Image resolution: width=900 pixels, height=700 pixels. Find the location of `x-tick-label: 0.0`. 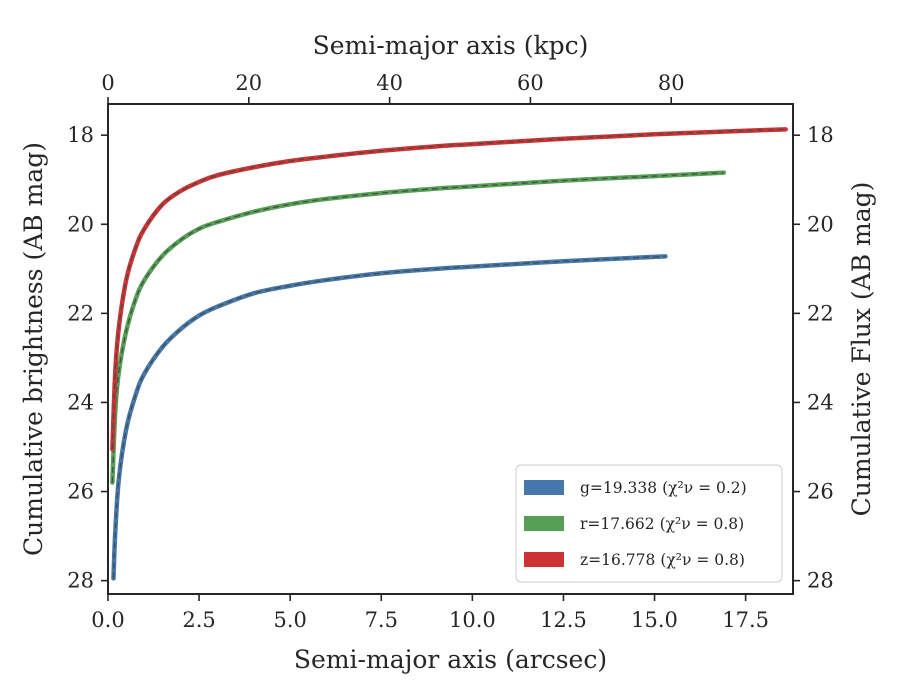

x-tick-label: 0.0 is located at coordinates (107, 620).